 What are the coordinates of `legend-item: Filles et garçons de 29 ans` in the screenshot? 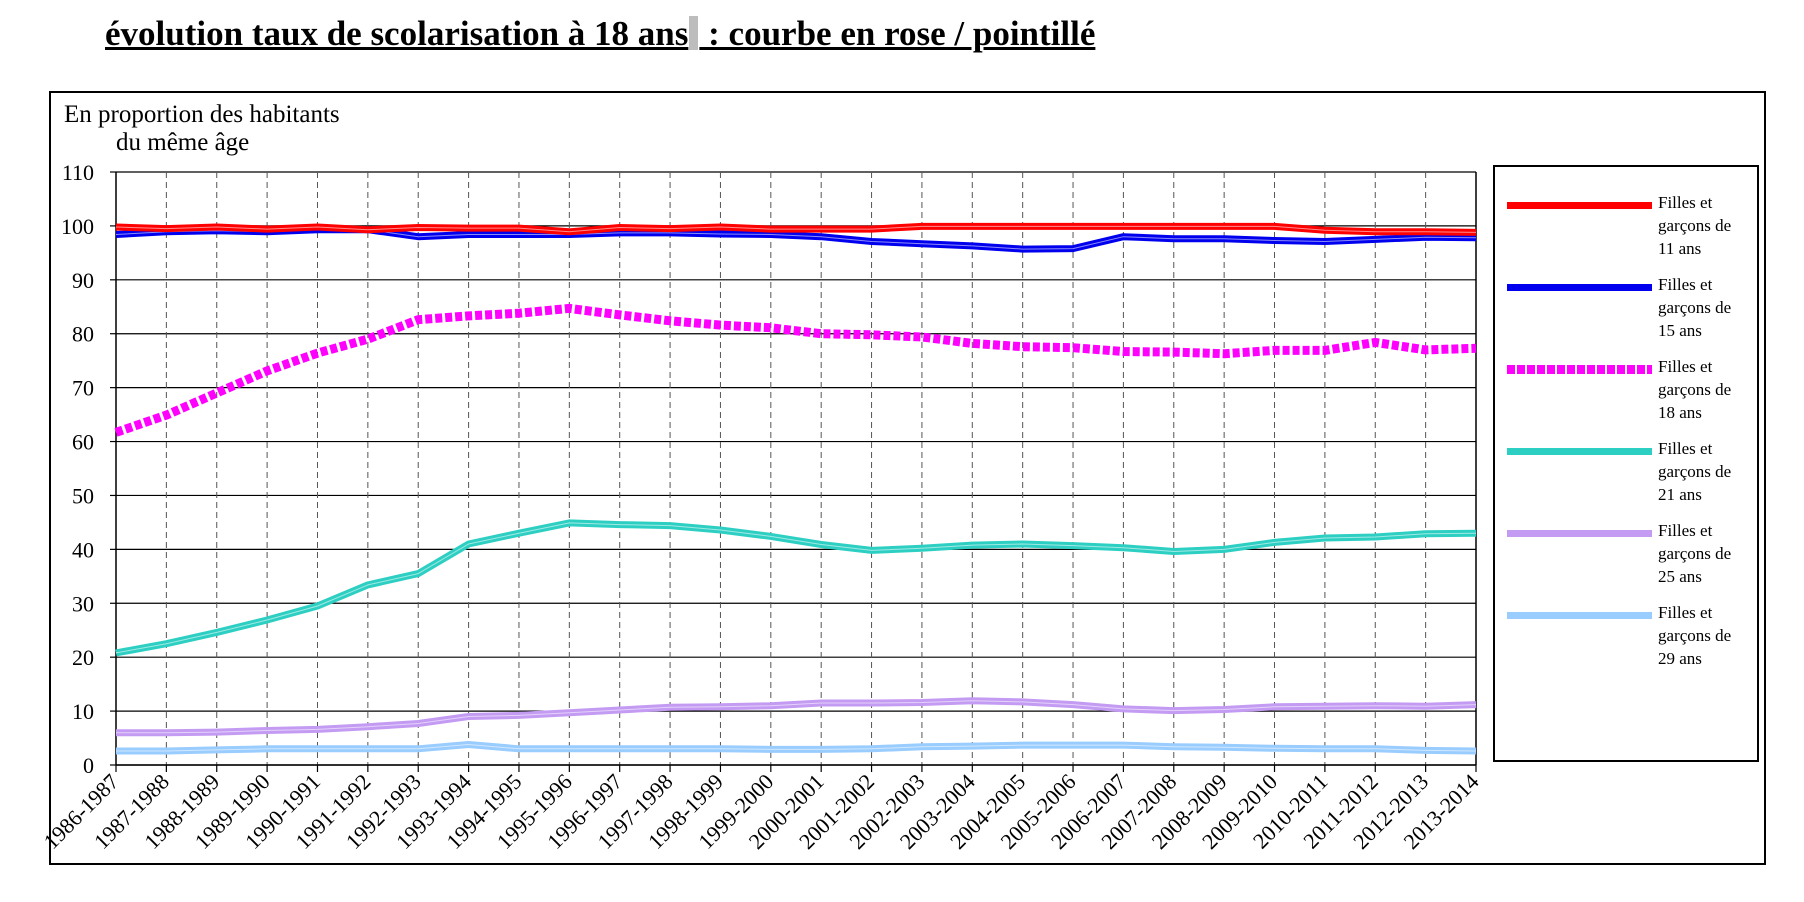 It's located at (1626, 622).